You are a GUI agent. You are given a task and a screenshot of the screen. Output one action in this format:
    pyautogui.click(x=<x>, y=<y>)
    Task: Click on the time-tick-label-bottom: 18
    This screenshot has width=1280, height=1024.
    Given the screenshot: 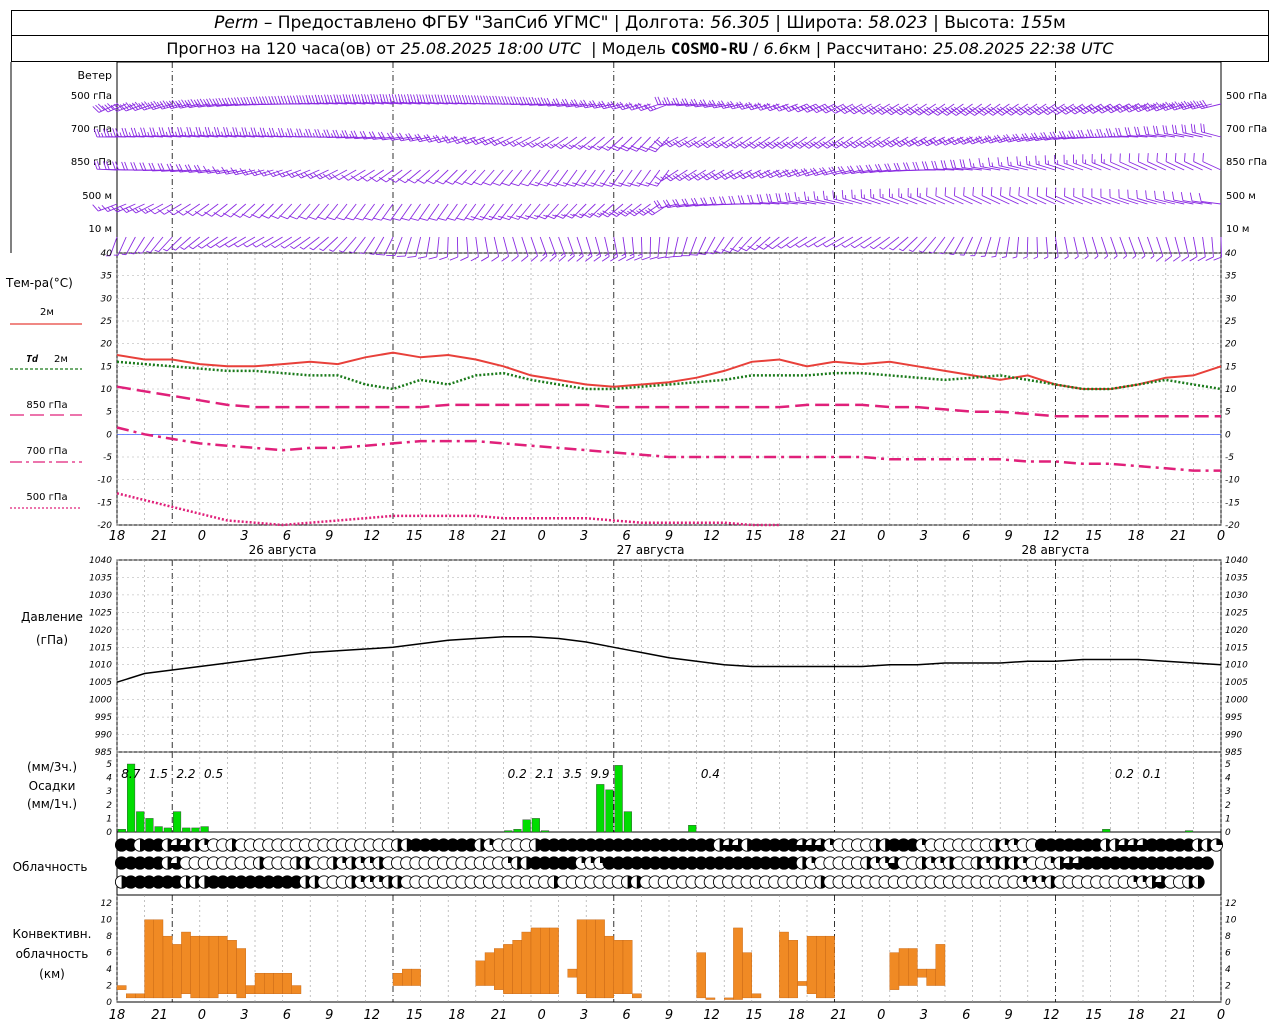 What is the action you would take?
    pyautogui.click(x=456, y=1015)
    